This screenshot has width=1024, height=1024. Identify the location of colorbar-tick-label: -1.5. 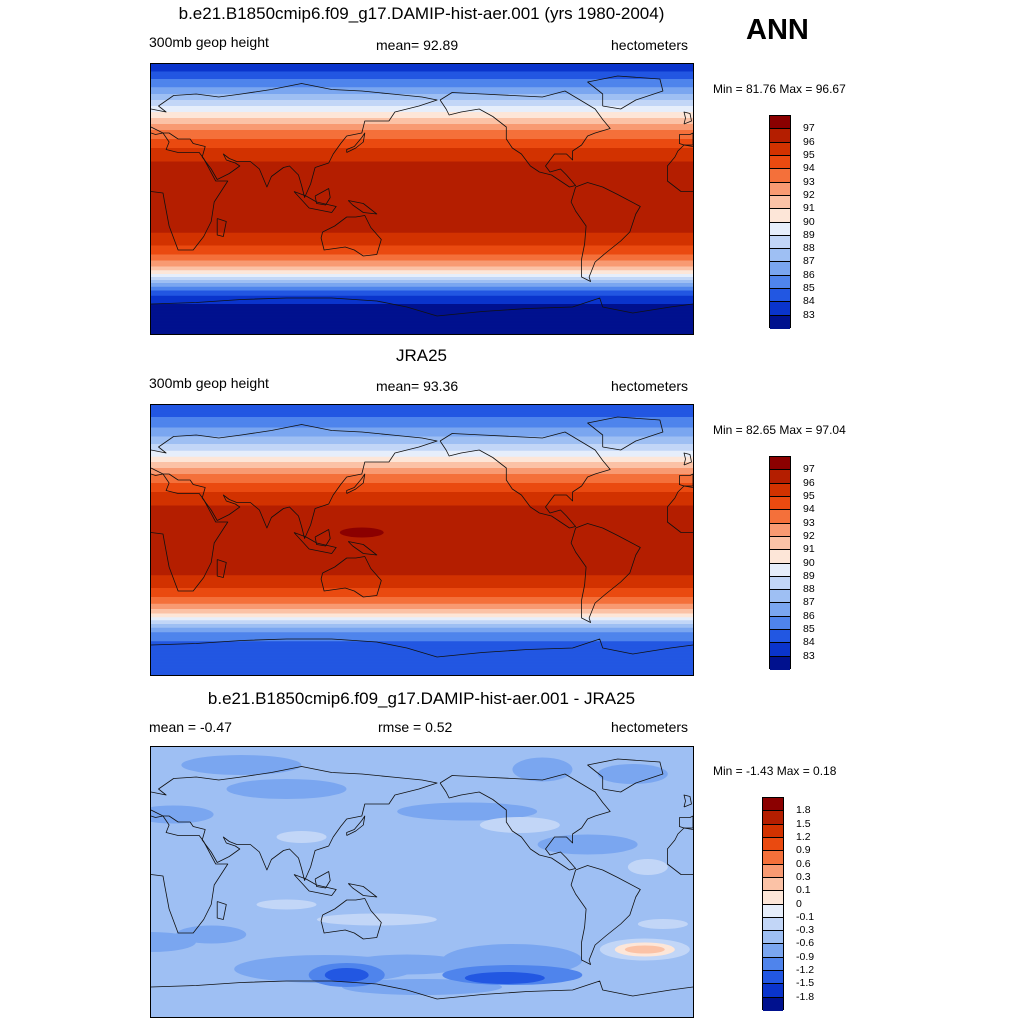
(805, 983).